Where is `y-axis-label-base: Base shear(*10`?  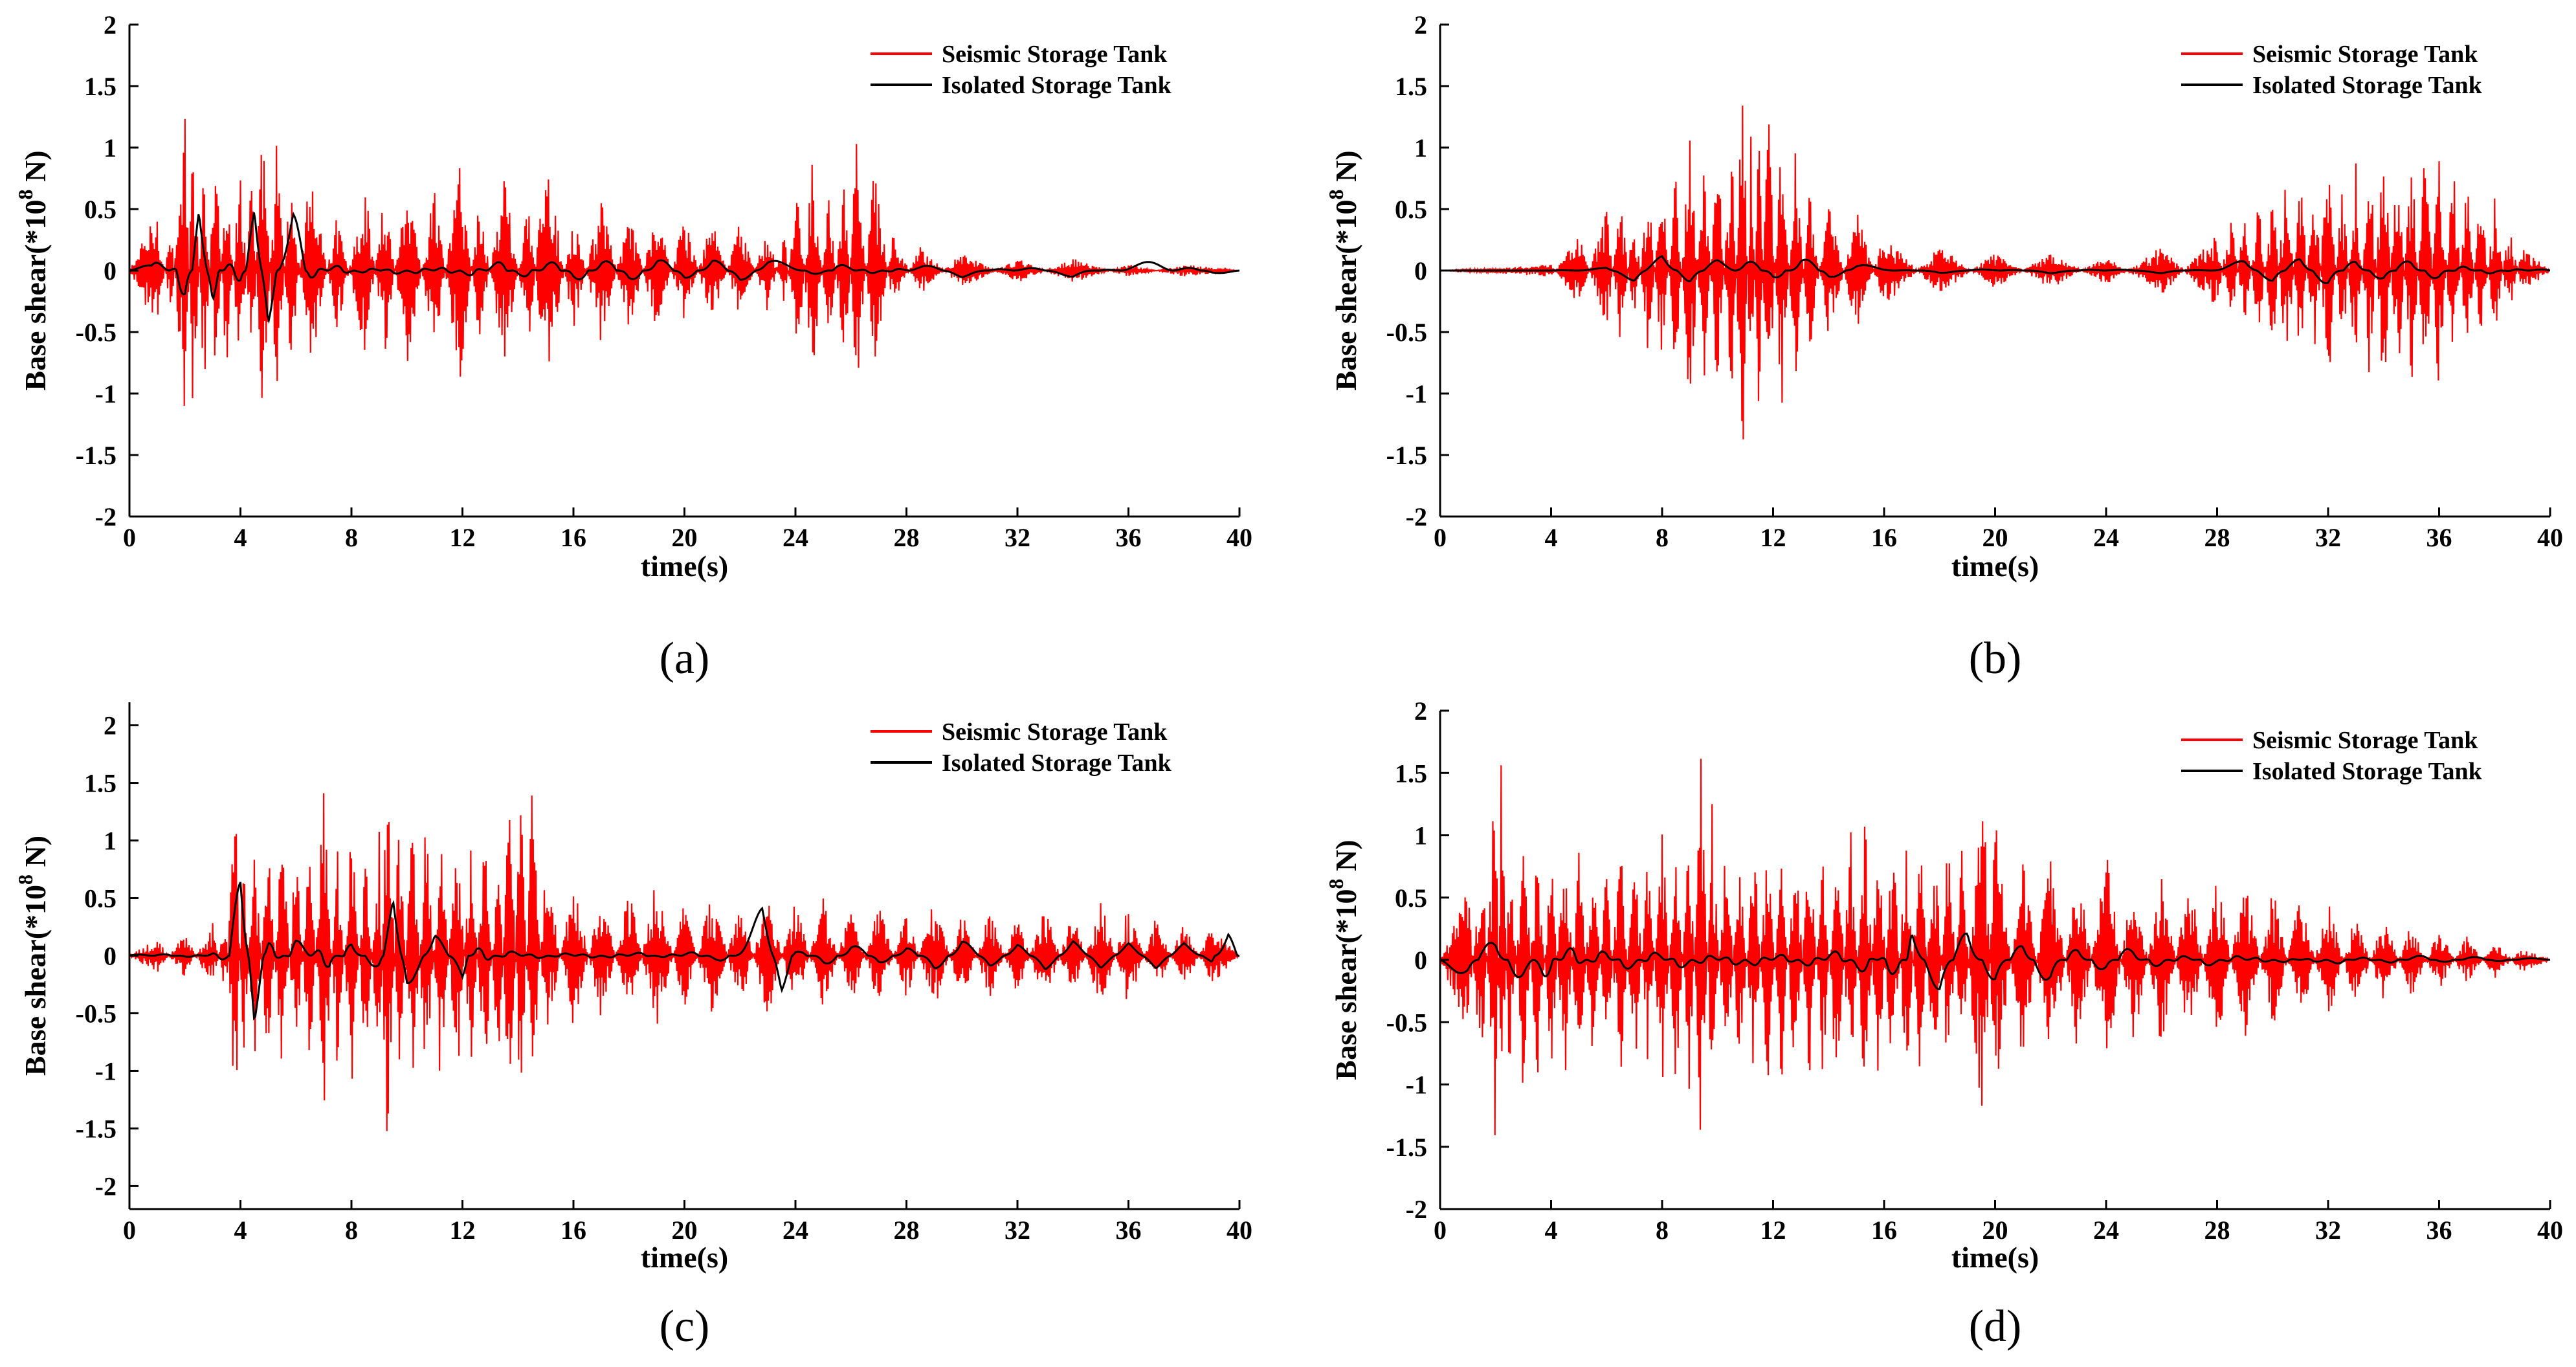
y-axis-label-base: Base shear(*10 is located at coordinates (35, 980).